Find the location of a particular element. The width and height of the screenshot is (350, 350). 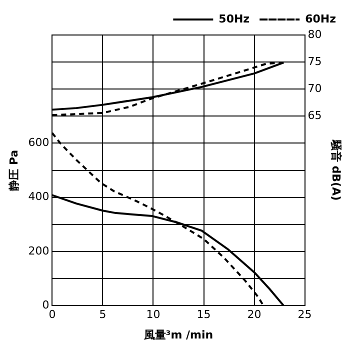

y2-tick-label: 75 is located at coordinates (315, 61).